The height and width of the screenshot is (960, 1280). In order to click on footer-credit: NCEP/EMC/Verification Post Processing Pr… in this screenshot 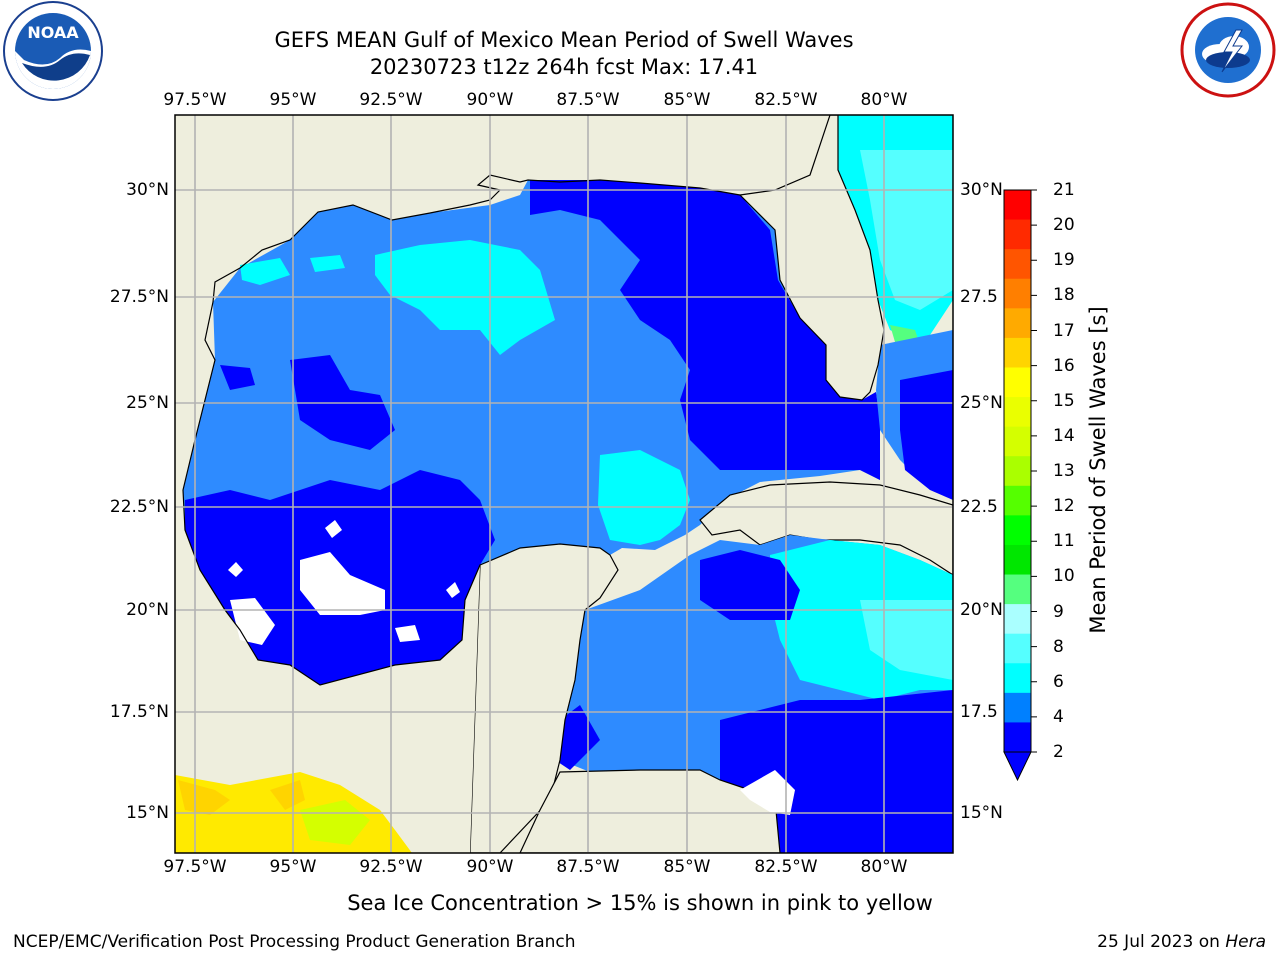, I will do `click(294, 942)`.